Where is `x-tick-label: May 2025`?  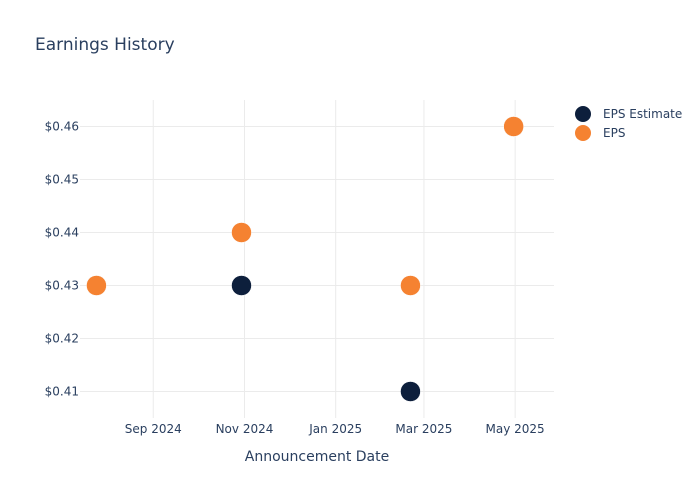
x-tick-label: May 2025 is located at coordinates (515, 429).